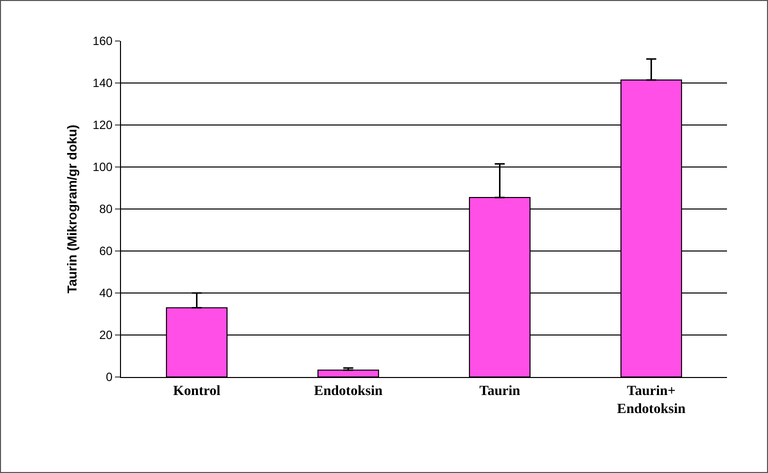 Image resolution: width=768 pixels, height=473 pixels. Describe the element at coordinates (651, 400) in the screenshot. I see `x-tick-label: Taurin+ Endotoksin` at that location.